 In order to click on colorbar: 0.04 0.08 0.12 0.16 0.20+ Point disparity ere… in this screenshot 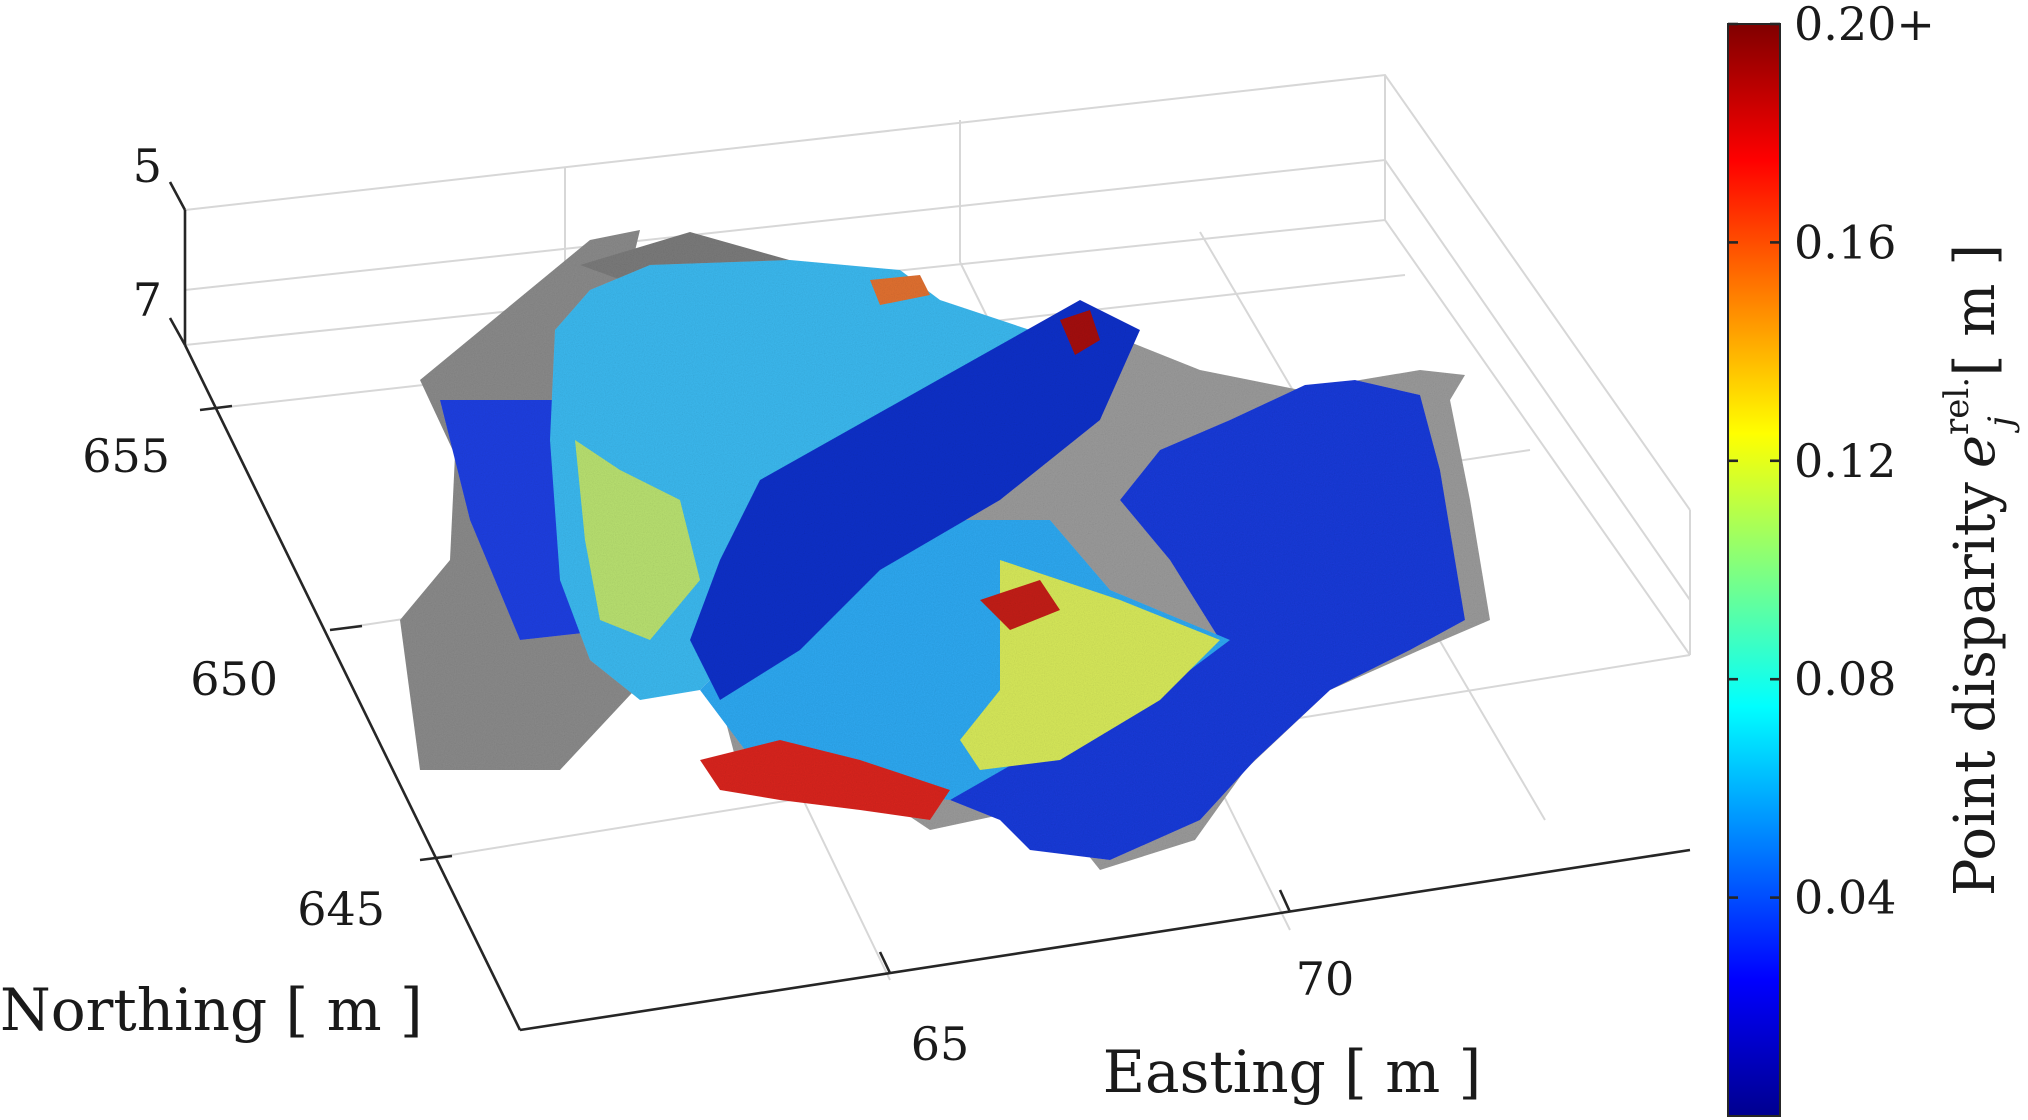, I will do `click(1874, 558)`.